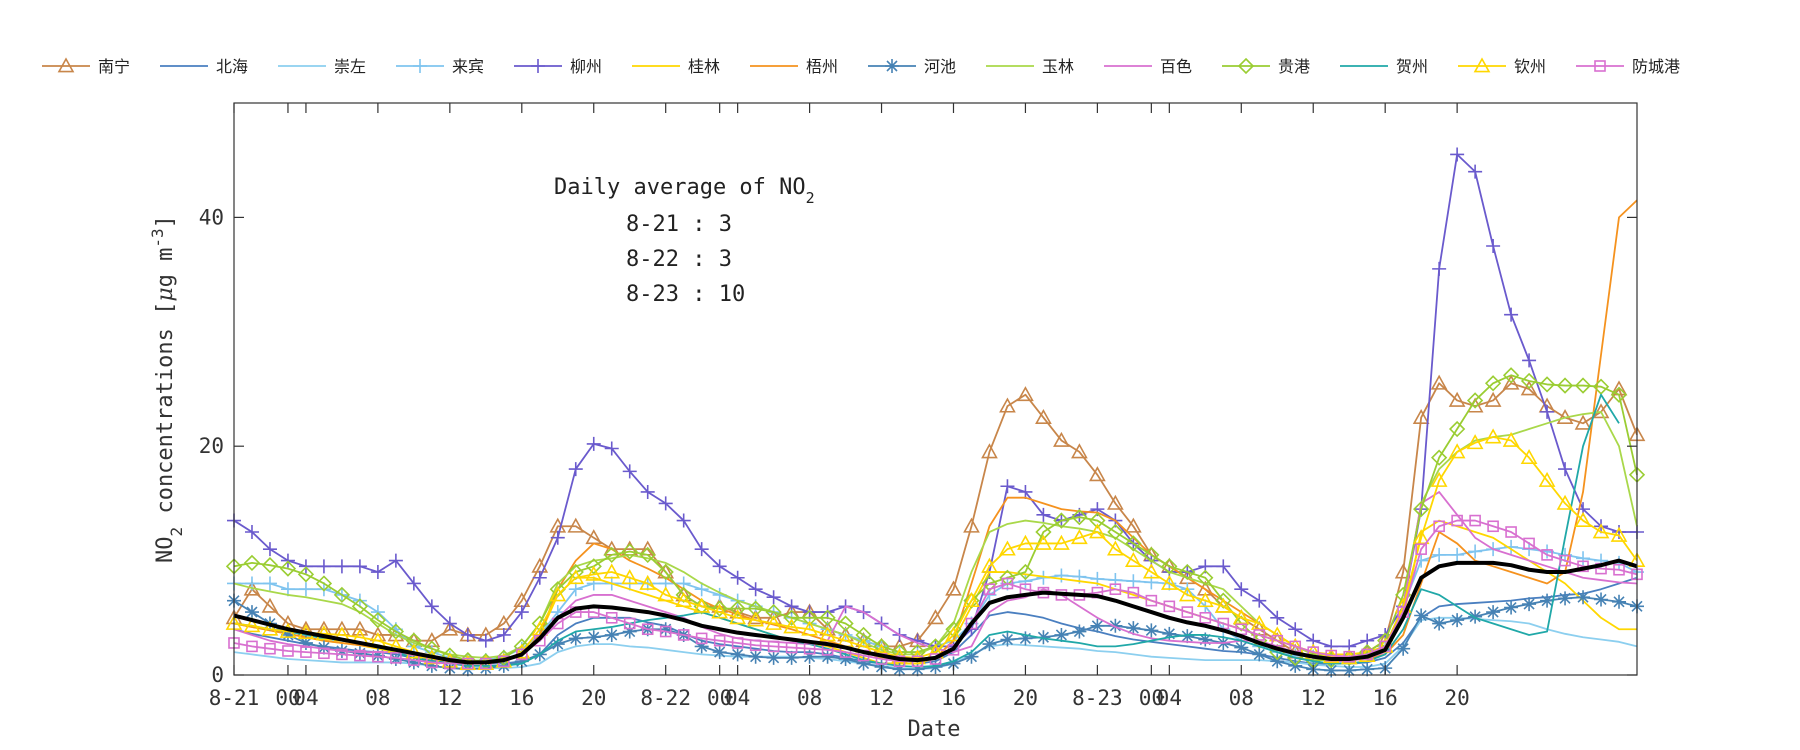 This screenshot has height=750, width=1800. Describe the element at coordinates (1456, 698) in the screenshot. I see `x-tick-label: 20` at that location.